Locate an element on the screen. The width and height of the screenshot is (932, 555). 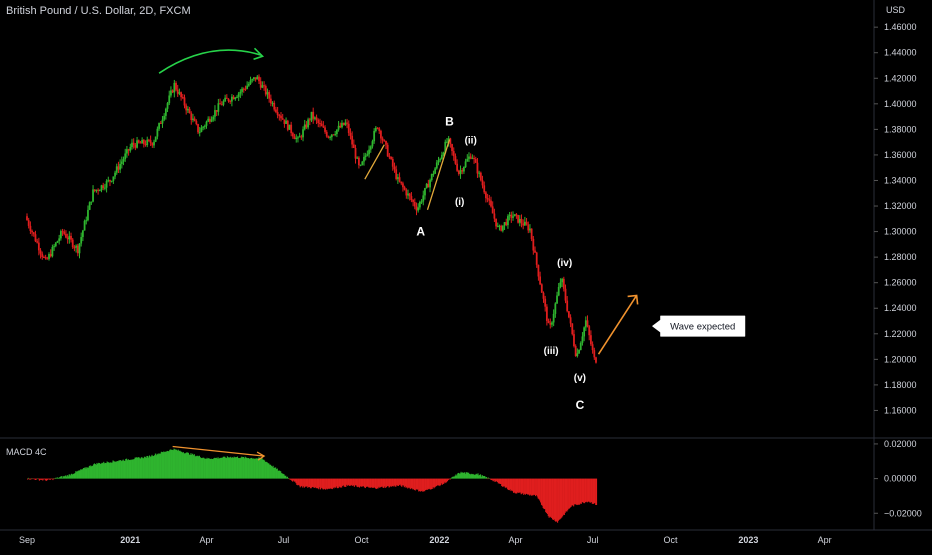
chart-title: British Pound / U.S. Dollar, 2D, FXCM is located at coordinates (98, 11).